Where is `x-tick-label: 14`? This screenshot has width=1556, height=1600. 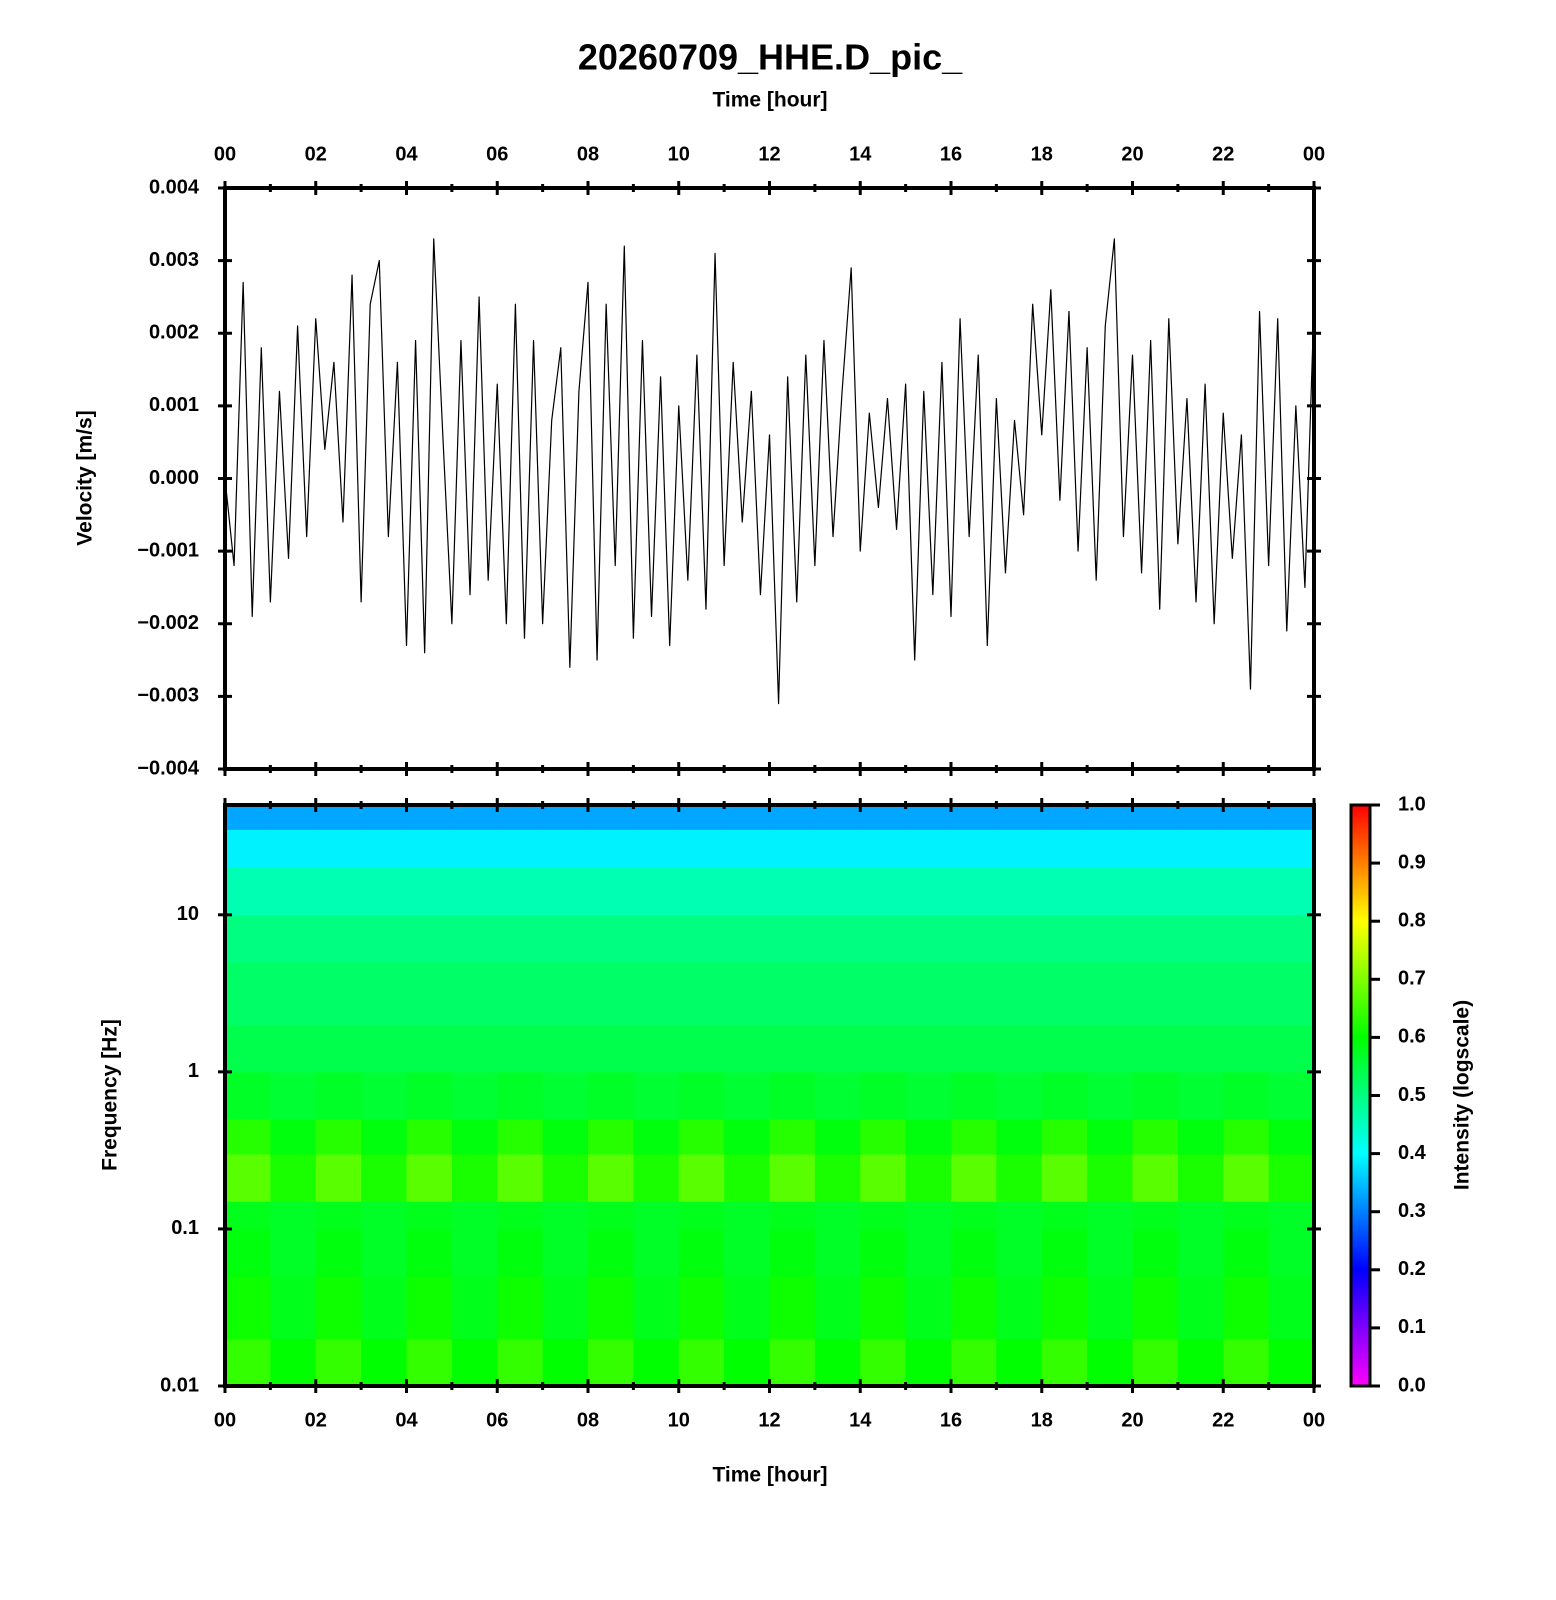 x-tick-label: 14 is located at coordinates (860, 154).